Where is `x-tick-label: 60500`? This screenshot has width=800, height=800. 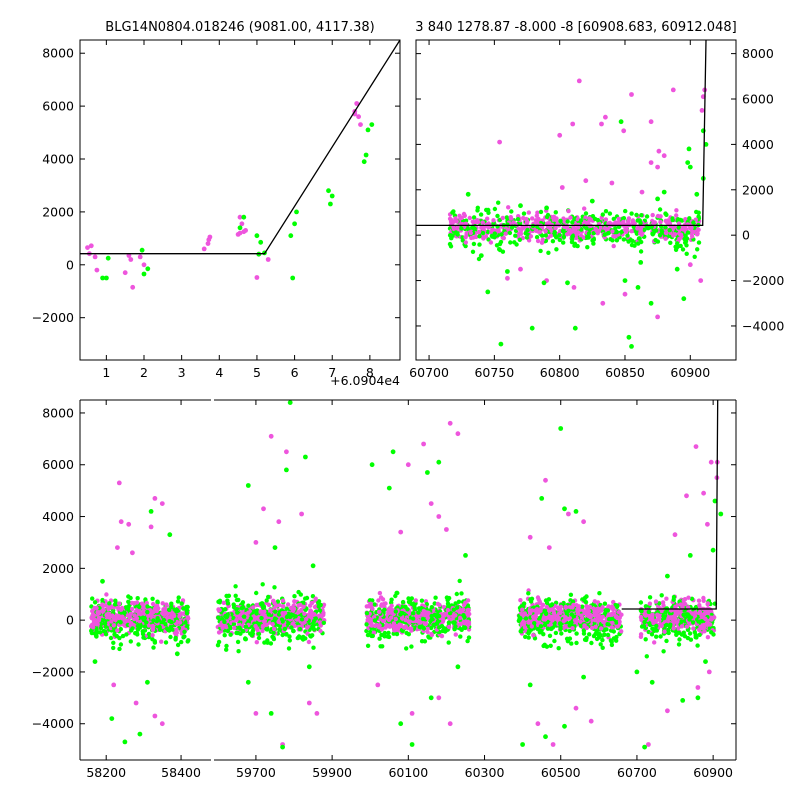
x-tick-label: 60500 is located at coordinates (561, 772).